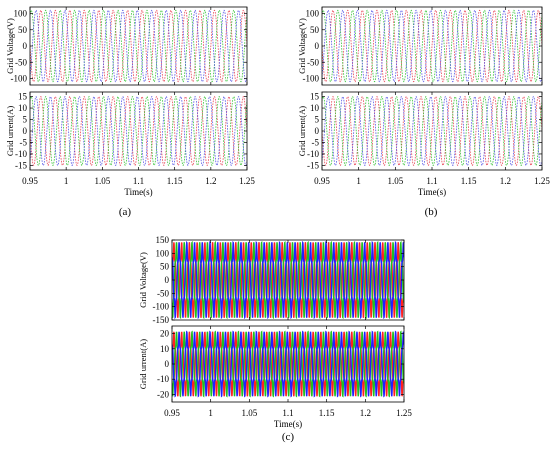 The height and width of the screenshot is (451, 550). I want to click on subplot-current: 20 10 0 -10 -20 Grid urrent(A), so click(271, 364).